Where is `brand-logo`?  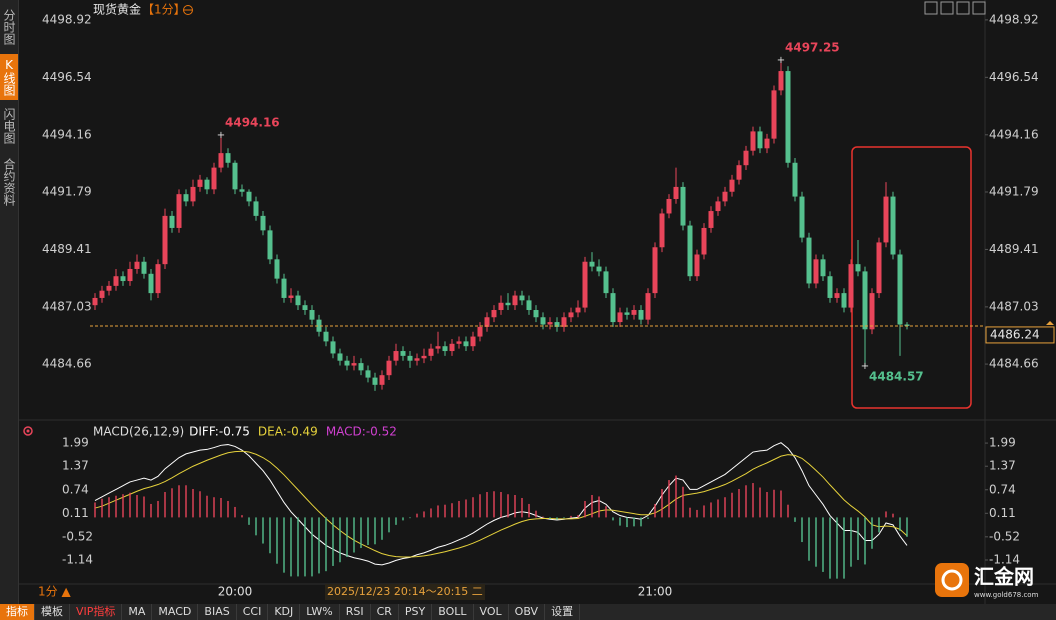
brand-logo is located at coordinates (952, 580).